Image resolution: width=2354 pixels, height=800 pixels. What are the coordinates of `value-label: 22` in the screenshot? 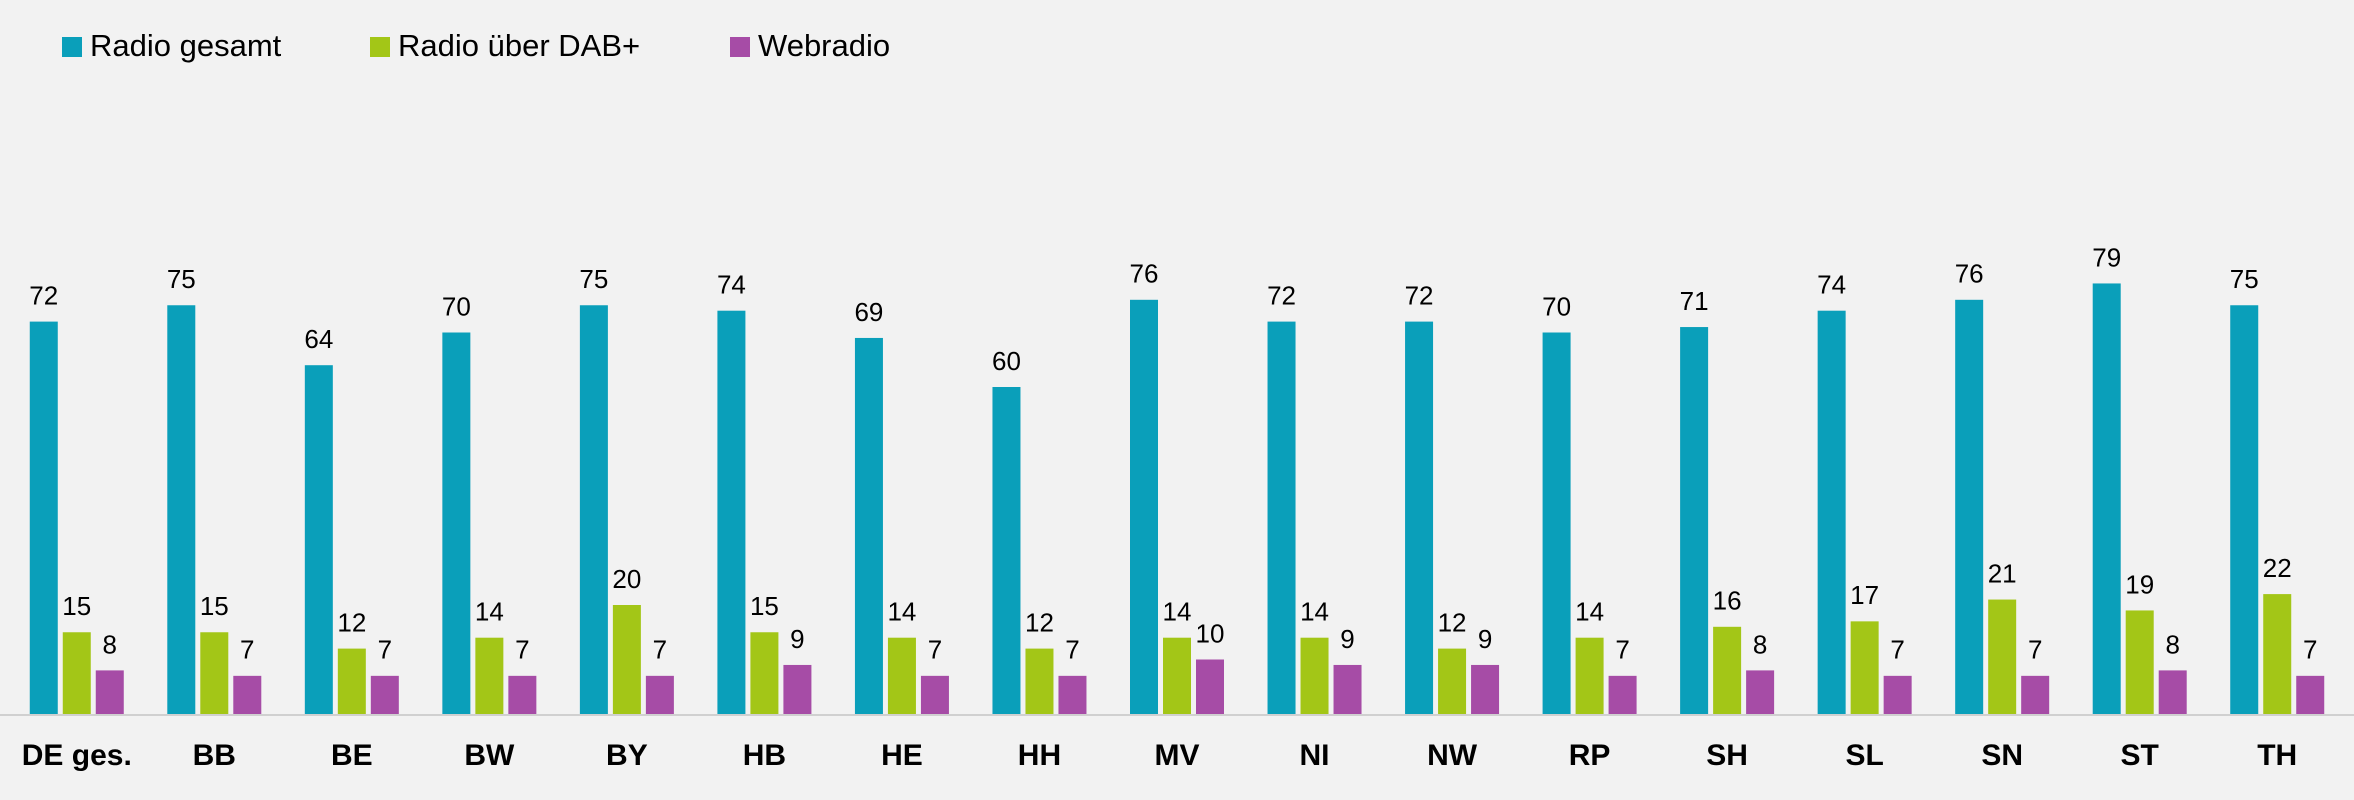 It's located at (2277, 568).